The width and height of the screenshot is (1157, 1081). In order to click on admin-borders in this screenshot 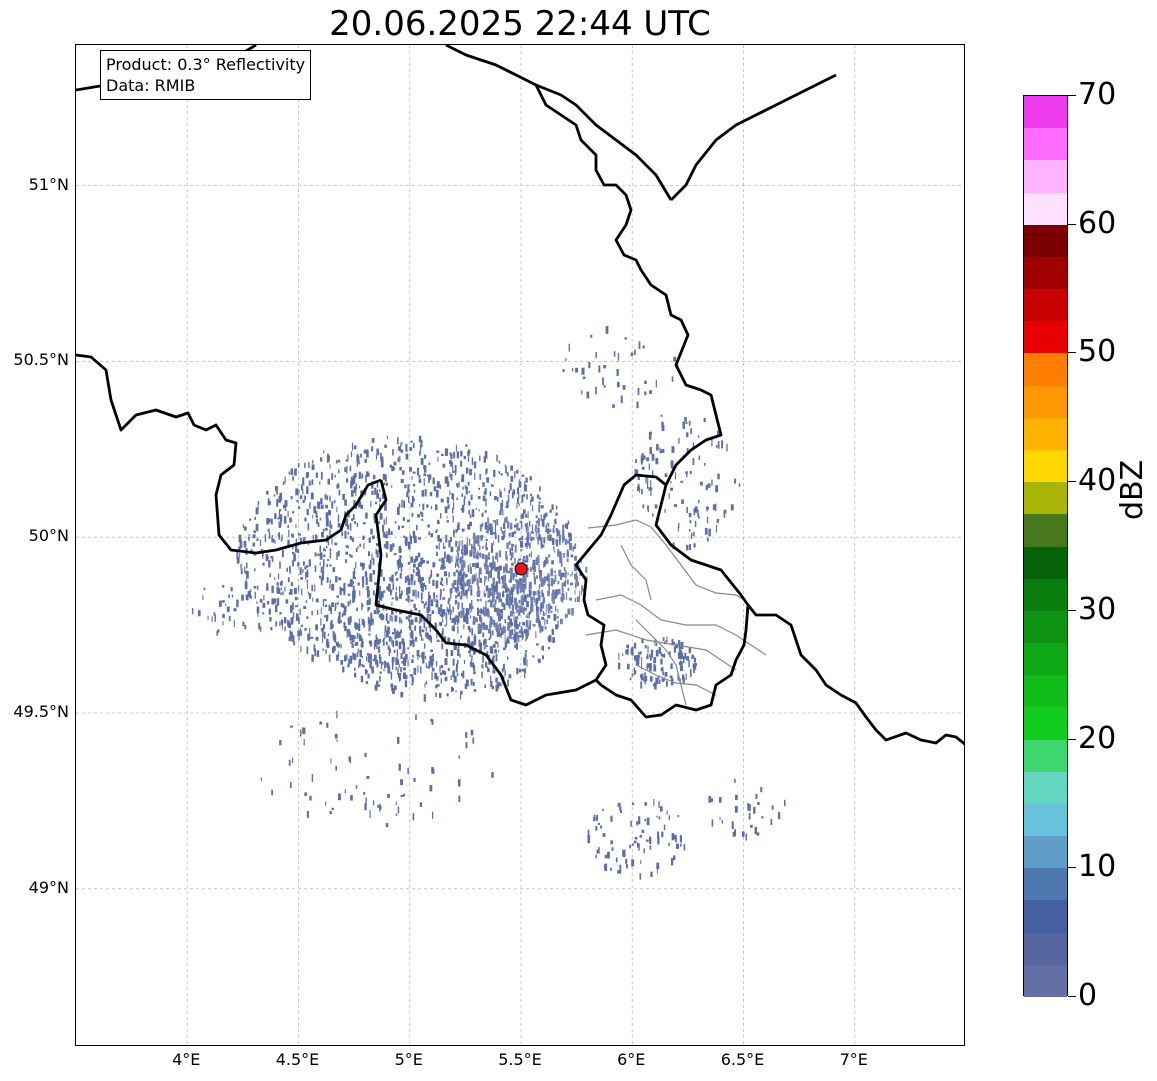, I will do `click(676, 612)`.